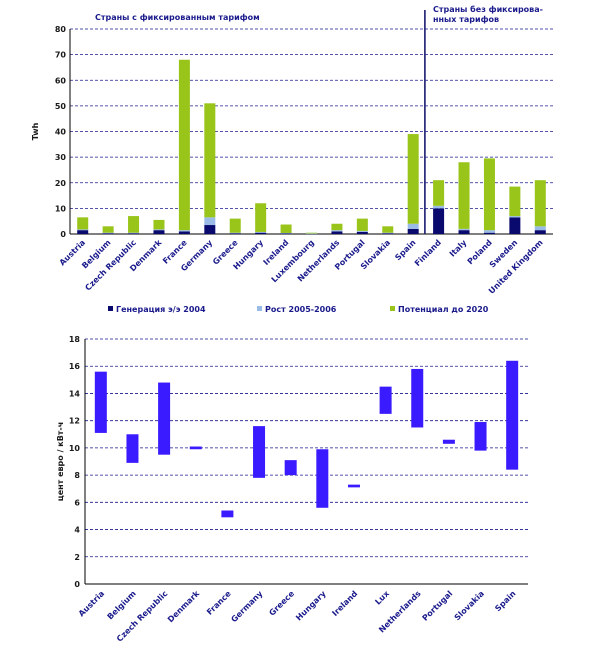 The image size is (591, 650). I want to click on range-bar-austria, so click(100, 402).